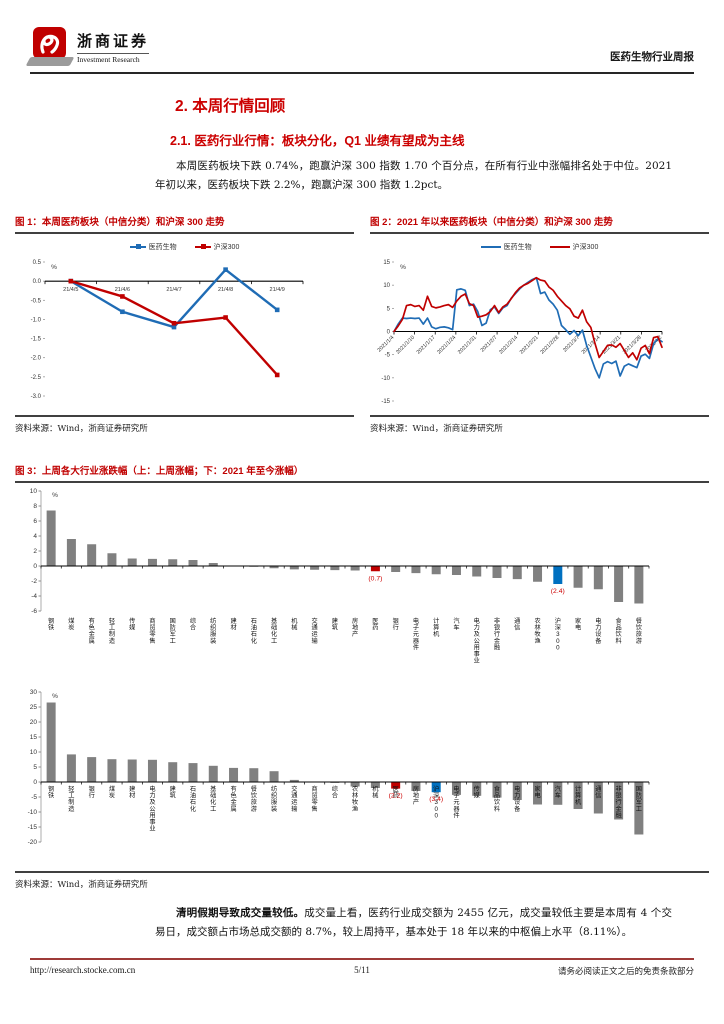 This screenshot has height=1024, width=724. What do you see at coordinates (36, 301) in the screenshot?
I see `svg-text: -0.5` at bounding box center [36, 301].